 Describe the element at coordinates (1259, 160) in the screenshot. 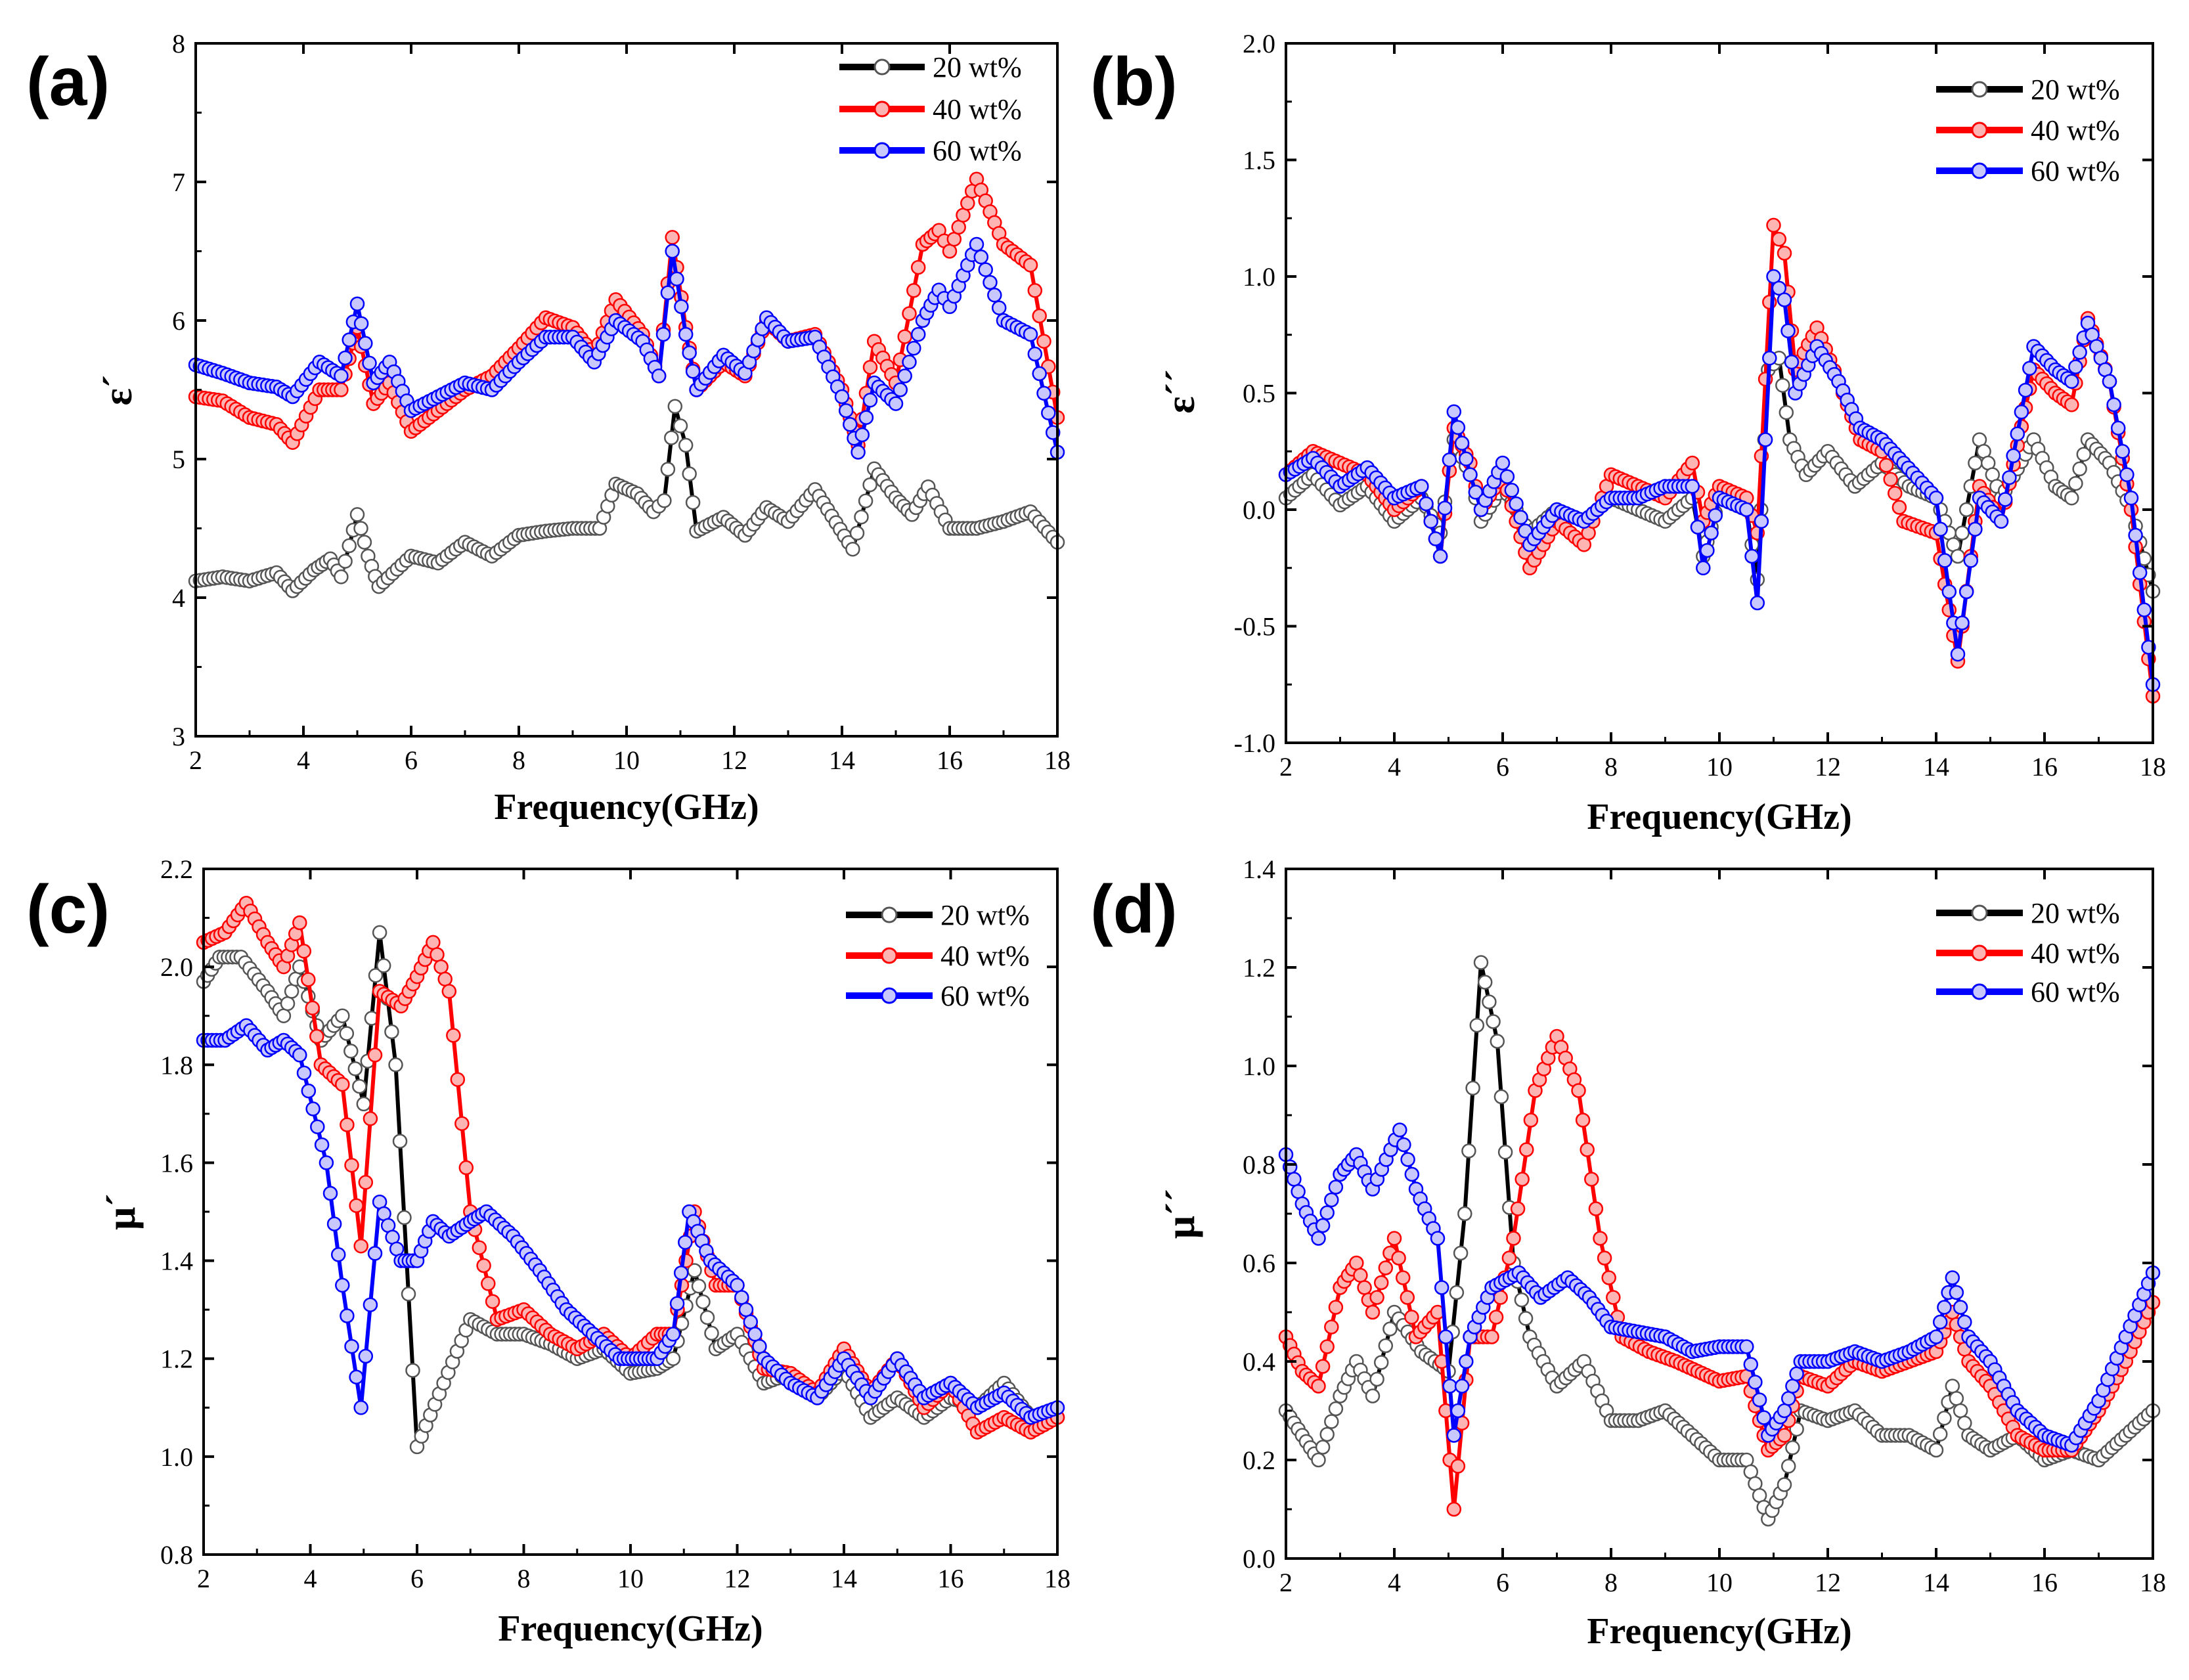

I see `y-tick-label: 1.5` at that location.